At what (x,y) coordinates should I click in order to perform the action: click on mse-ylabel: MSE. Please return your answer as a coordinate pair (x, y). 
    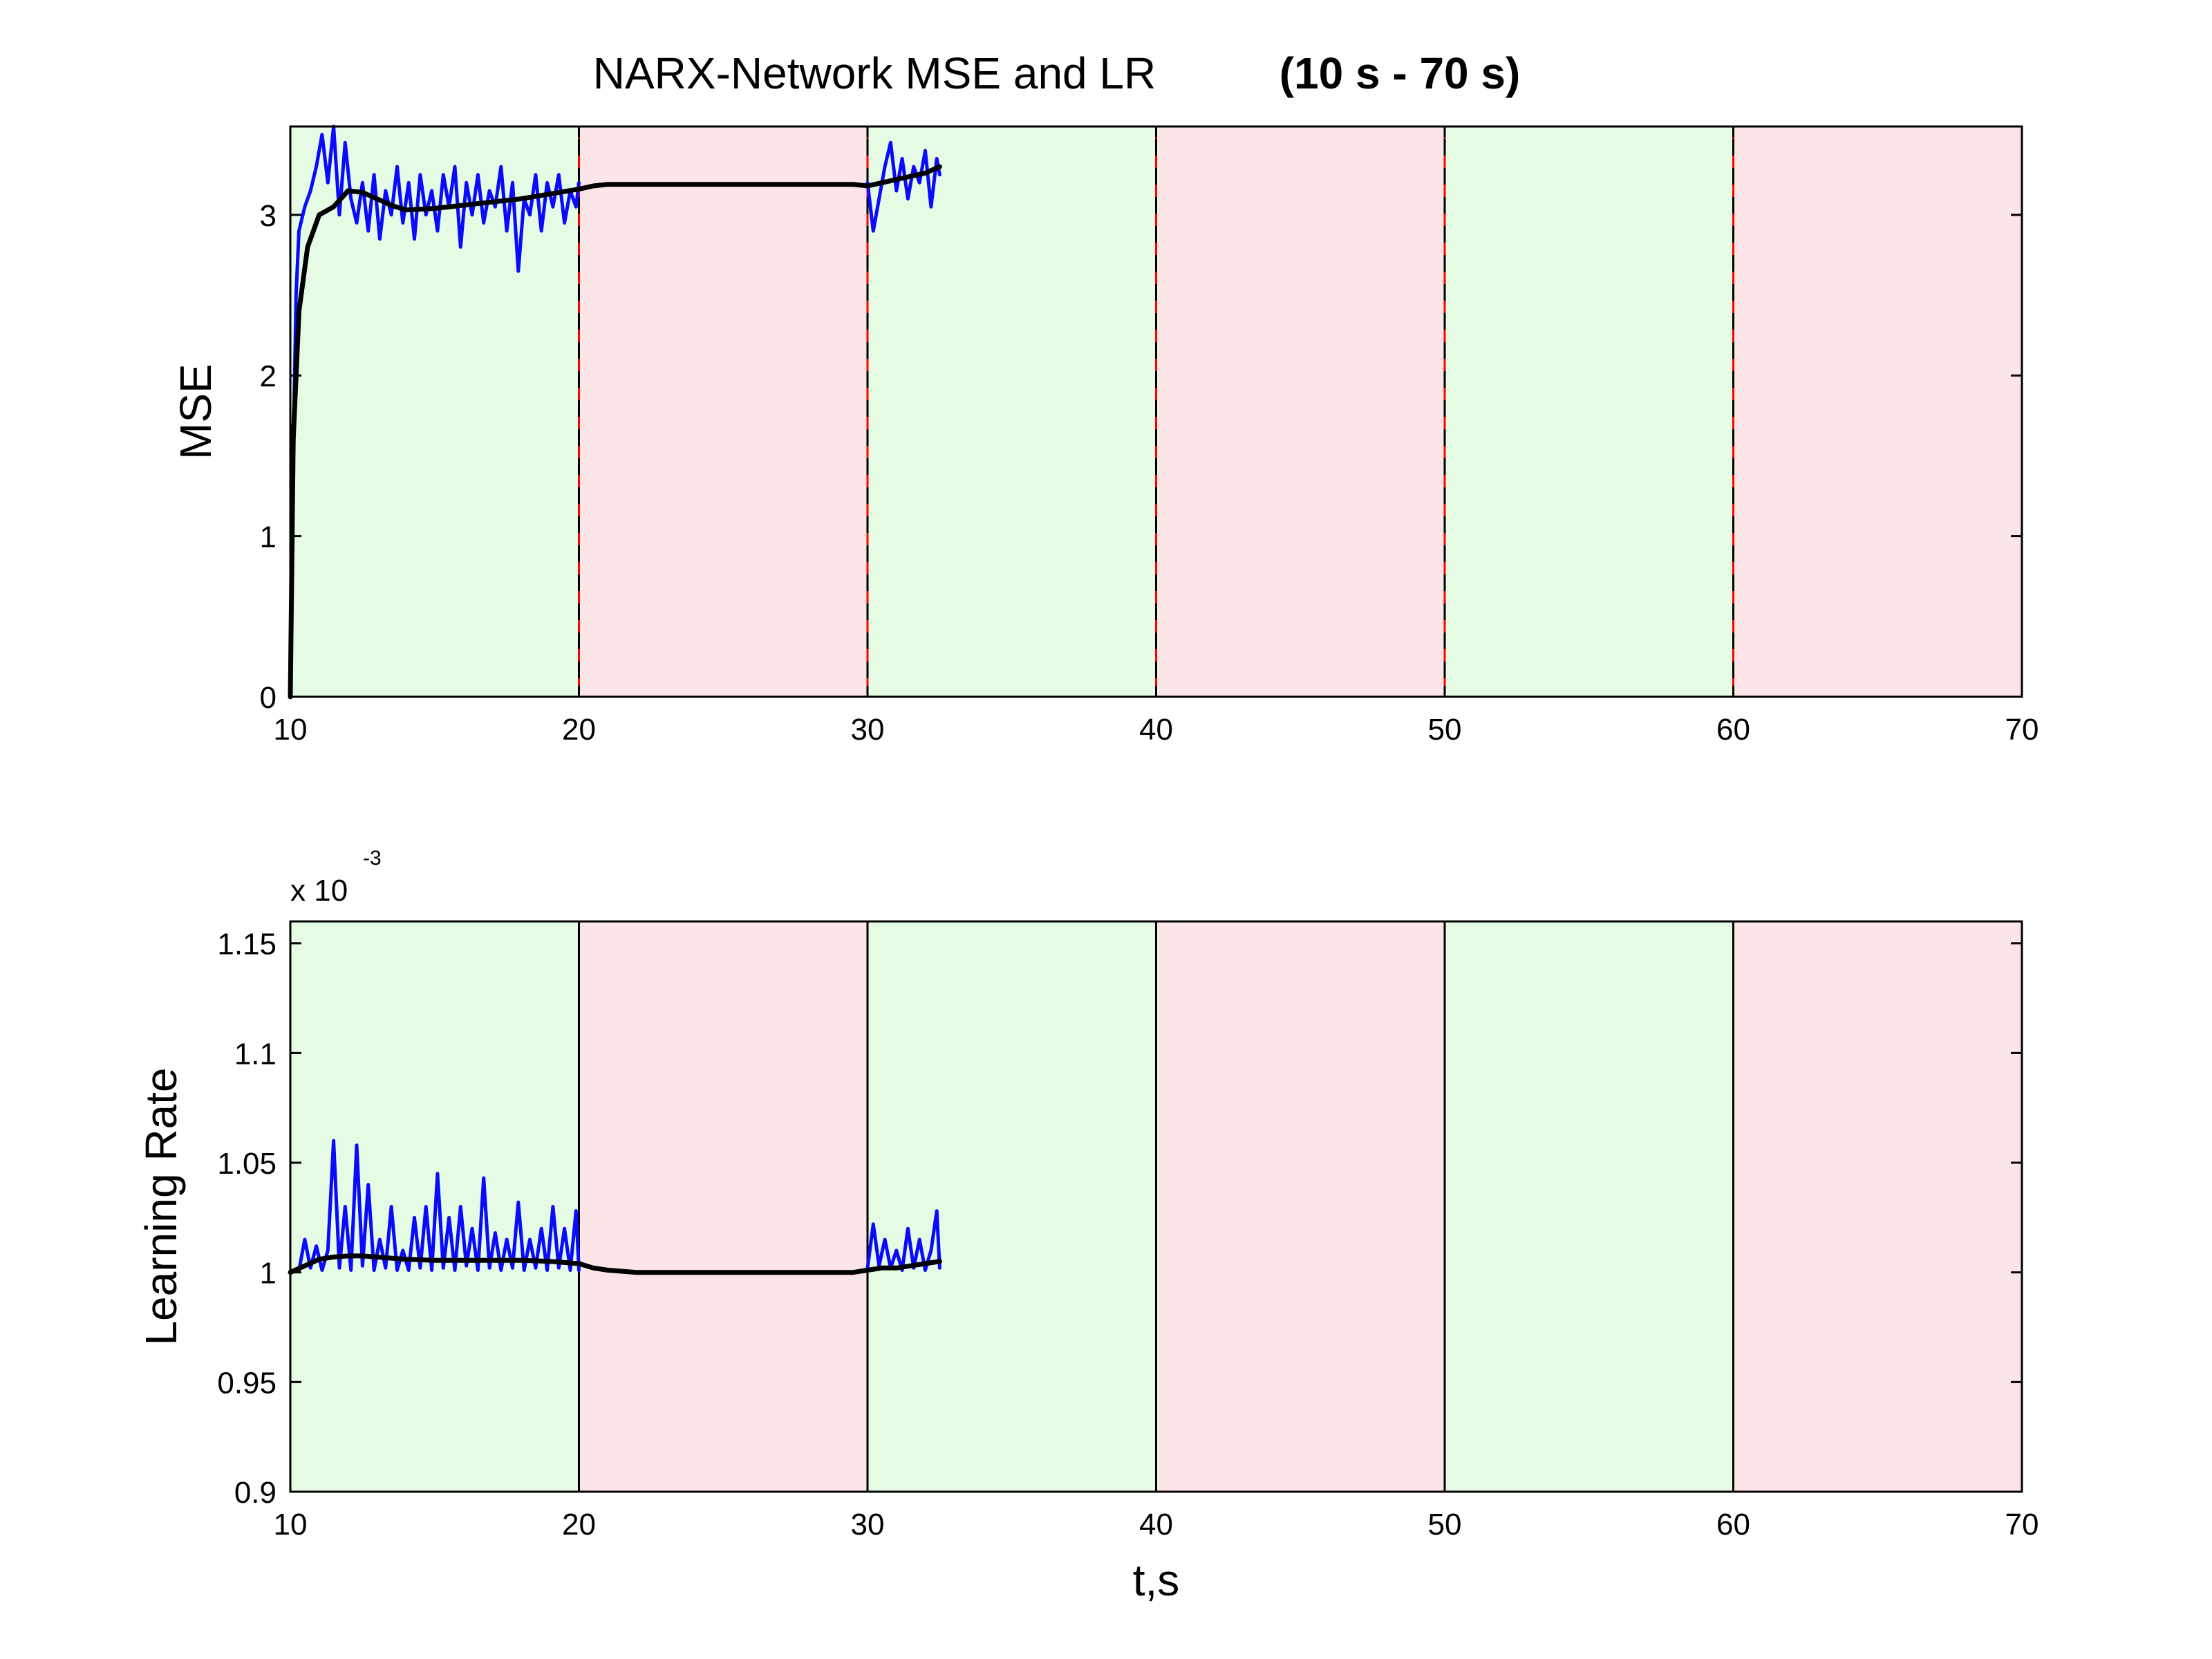
    Looking at the image, I should click on (196, 412).